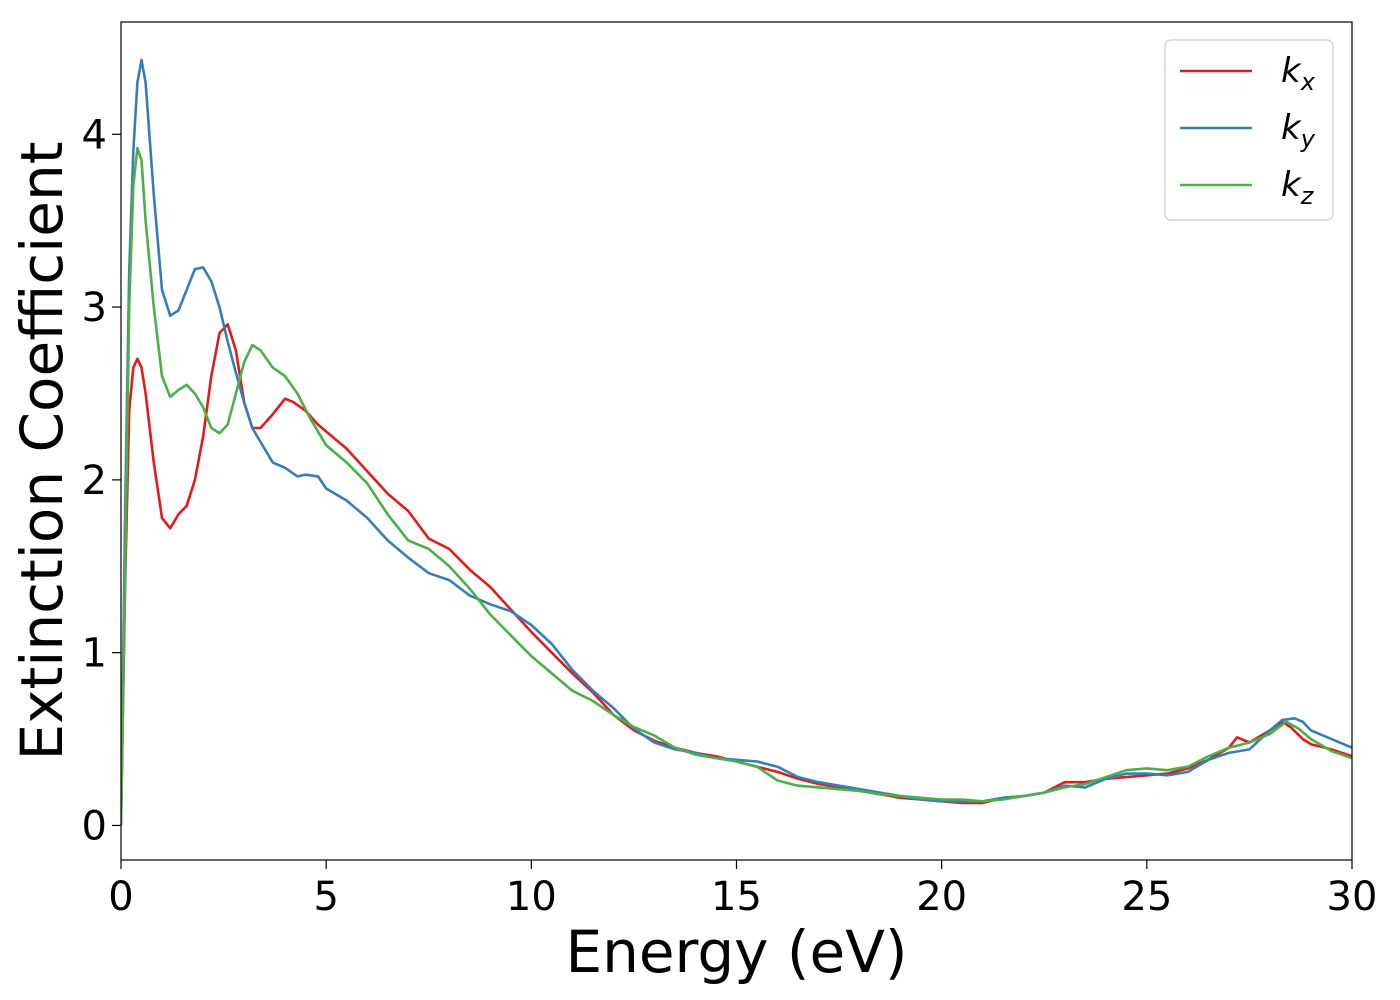 This screenshot has height=1000, width=1400. I want to click on x-axis: 0 5 10 15 20 25 30, so click(742, 890).